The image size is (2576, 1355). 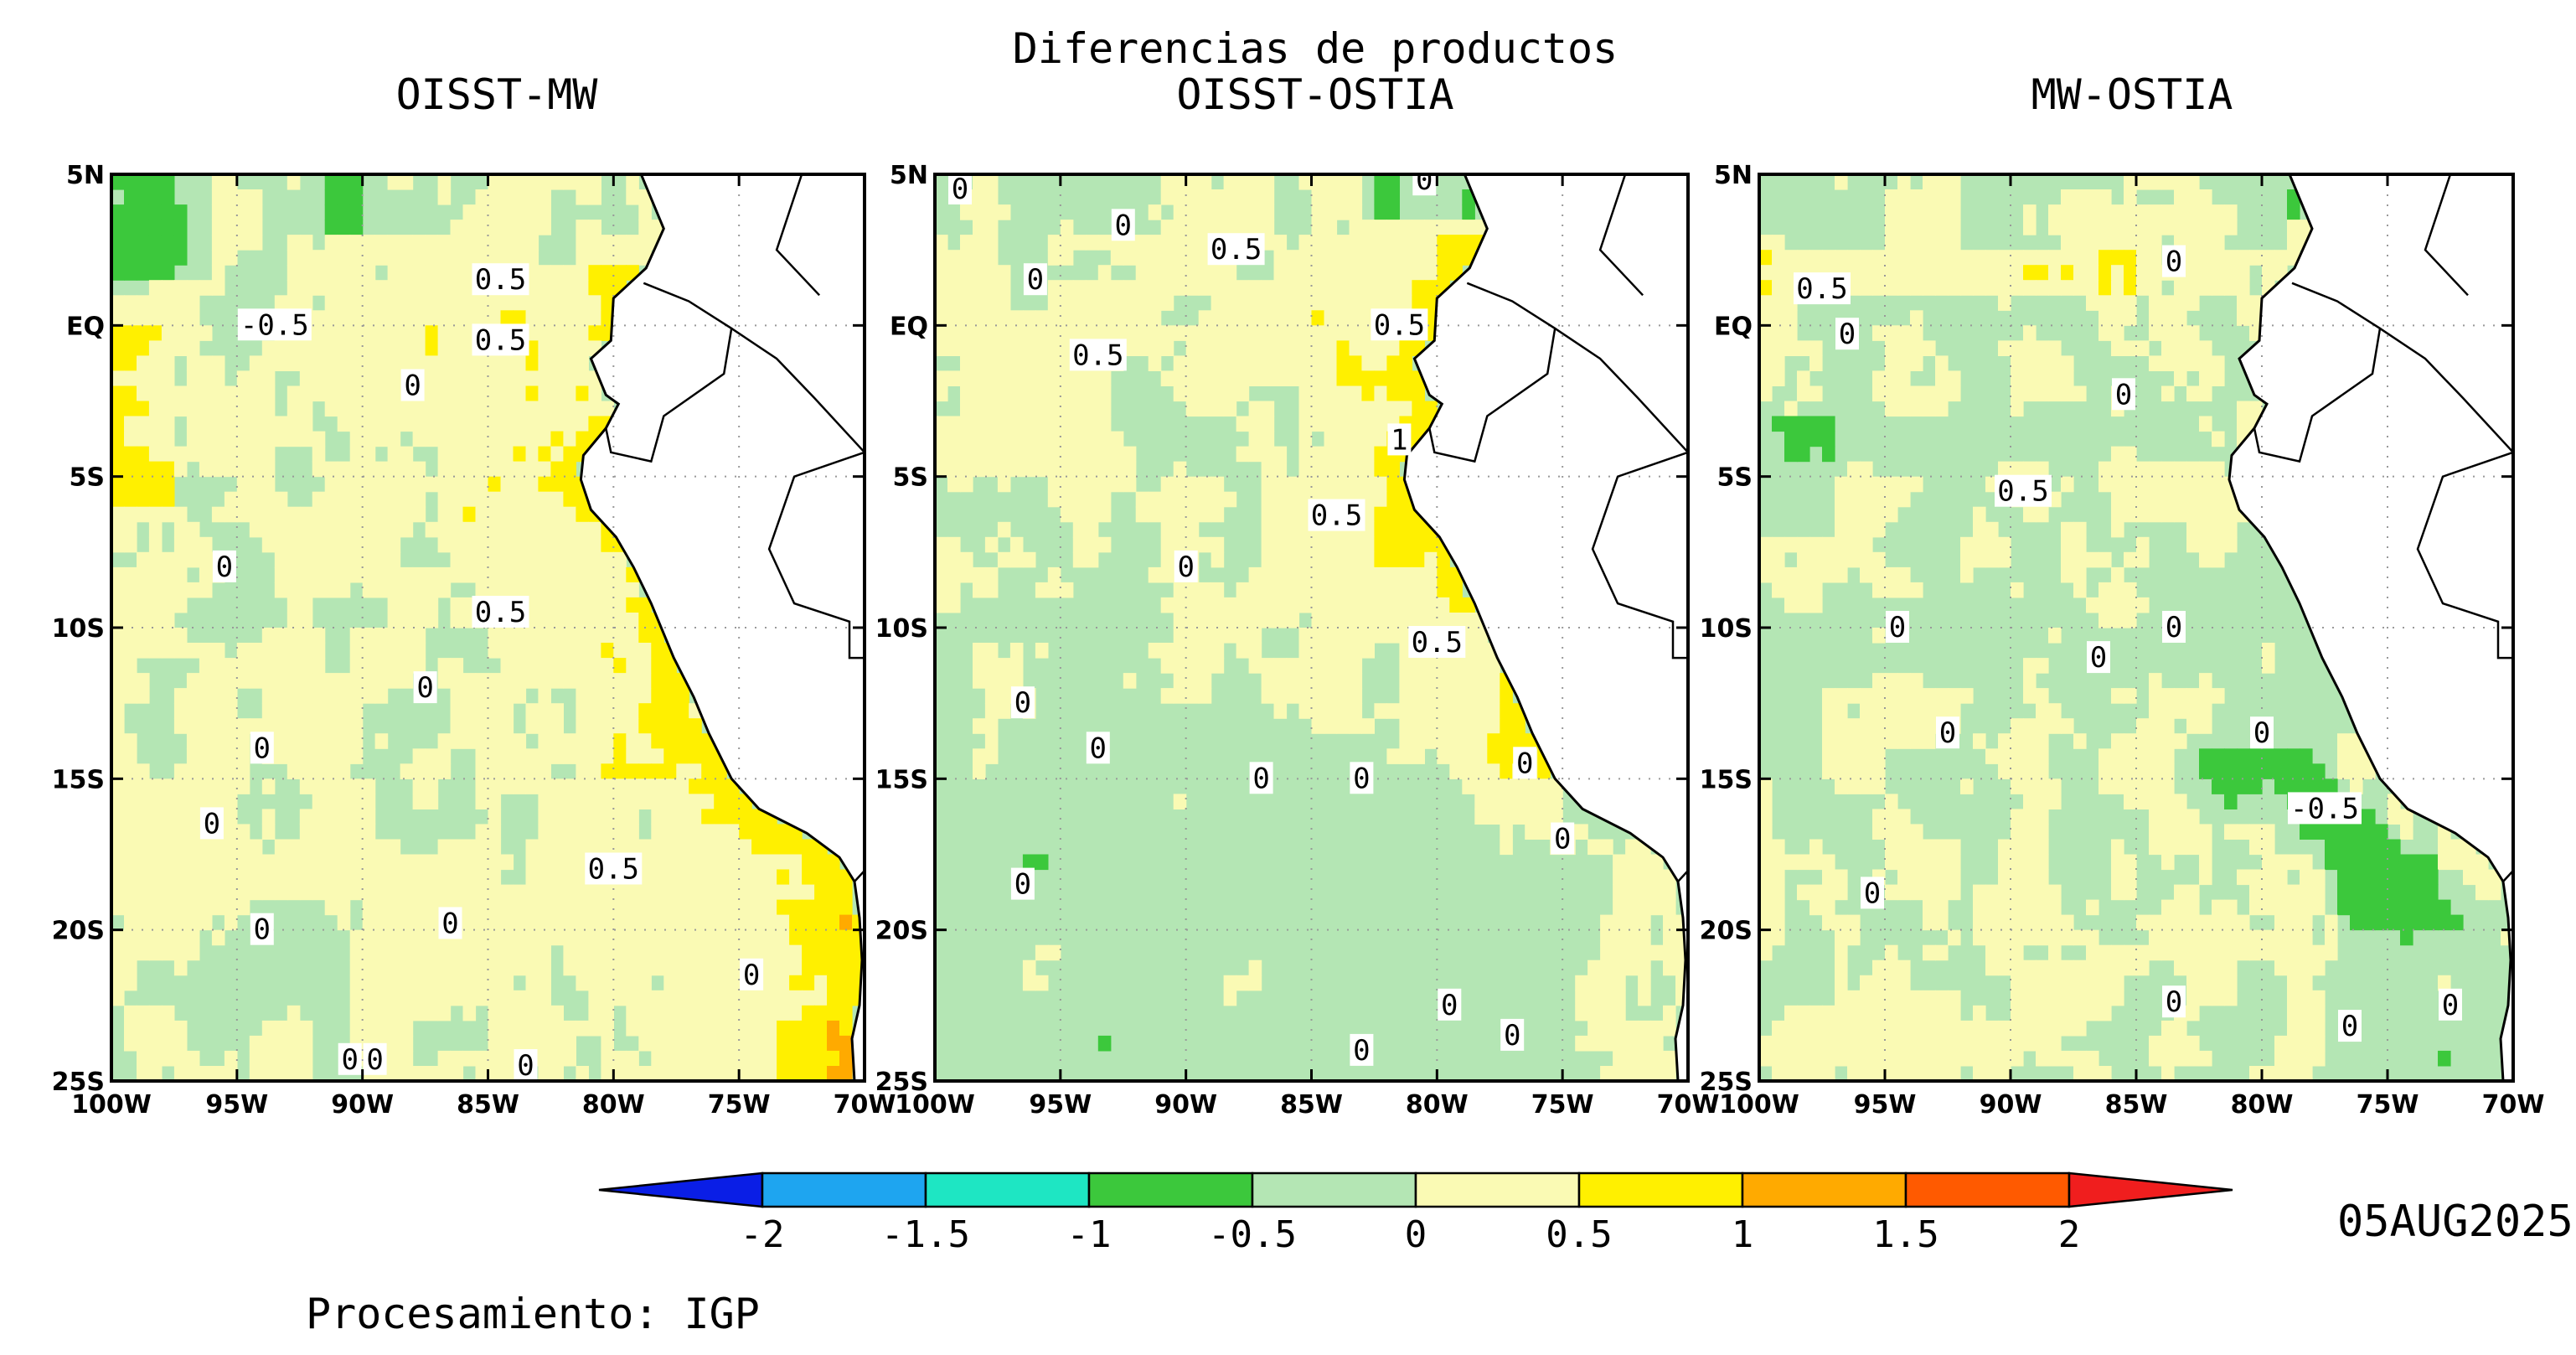 What do you see at coordinates (763, 1234) in the screenshot?
I see `colorbar-label: -2` at bounding box center [763, 1234].